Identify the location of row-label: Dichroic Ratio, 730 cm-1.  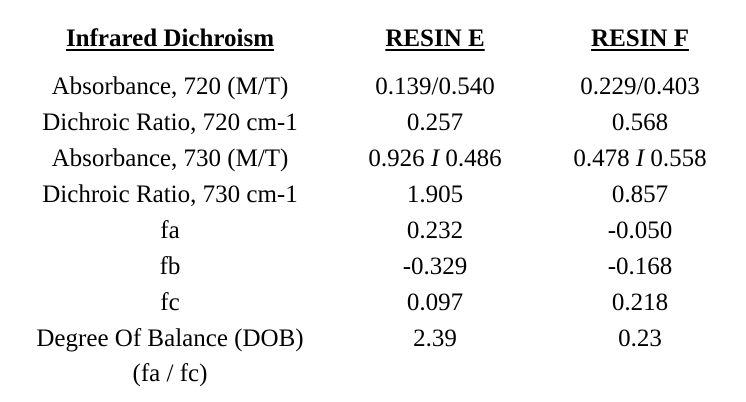
(170, 194).